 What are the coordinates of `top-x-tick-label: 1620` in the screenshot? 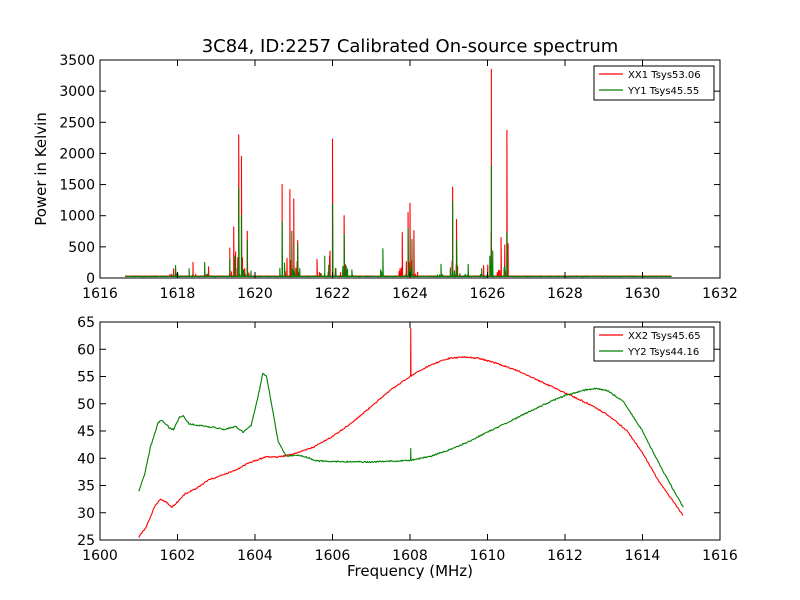 It's located at (255, 294).